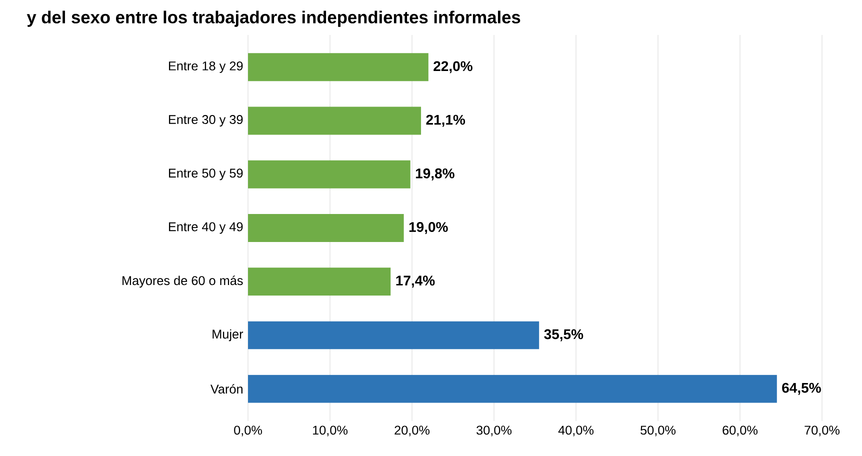  Describe the element at coordinates (226, 389) in the screenshot. I see `y-tick-label: Varón` at that location.